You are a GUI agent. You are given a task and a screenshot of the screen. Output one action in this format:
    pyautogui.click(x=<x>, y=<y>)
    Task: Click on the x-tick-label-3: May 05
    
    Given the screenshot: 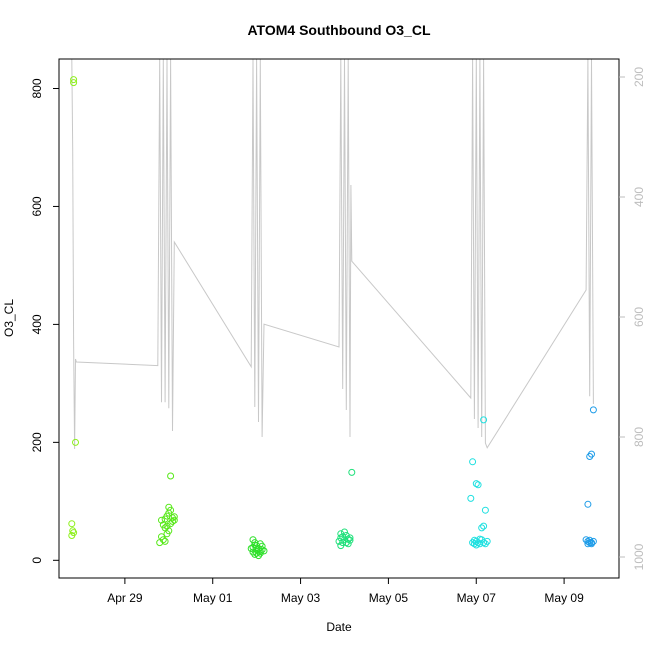 What is the action you would take?
    pyautogui.click(x=389, y=598)
    